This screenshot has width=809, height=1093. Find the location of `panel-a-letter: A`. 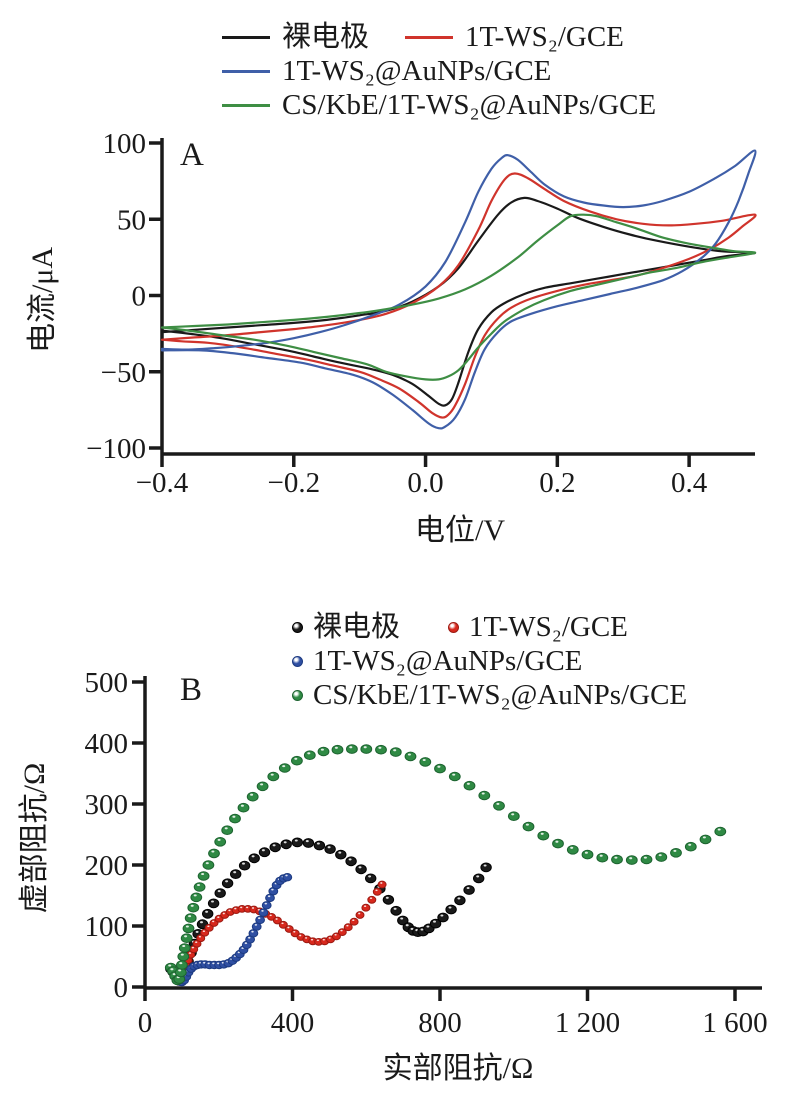

panel-a-letter: A is located at coordinates (192, 155).